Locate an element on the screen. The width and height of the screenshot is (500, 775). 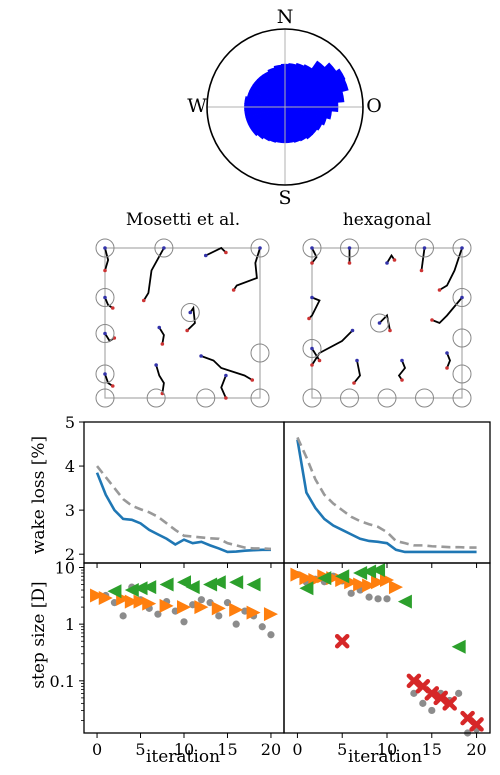
dashed-series-line is located at coordinates (184, 508).